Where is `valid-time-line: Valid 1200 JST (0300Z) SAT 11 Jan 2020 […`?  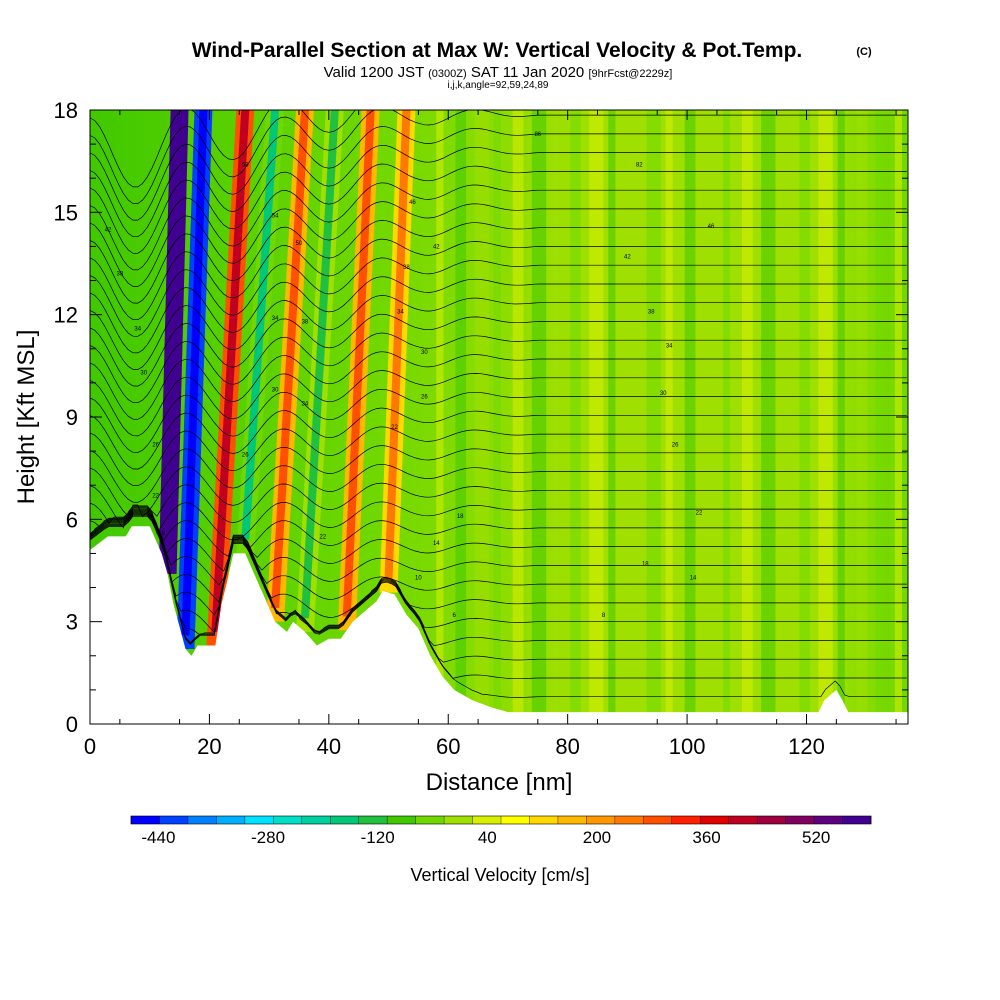
valid-time-line: Valid 1200 JST (0300Z) SAT 11 Jan 2020 [… is located at coordinates (498, 72).